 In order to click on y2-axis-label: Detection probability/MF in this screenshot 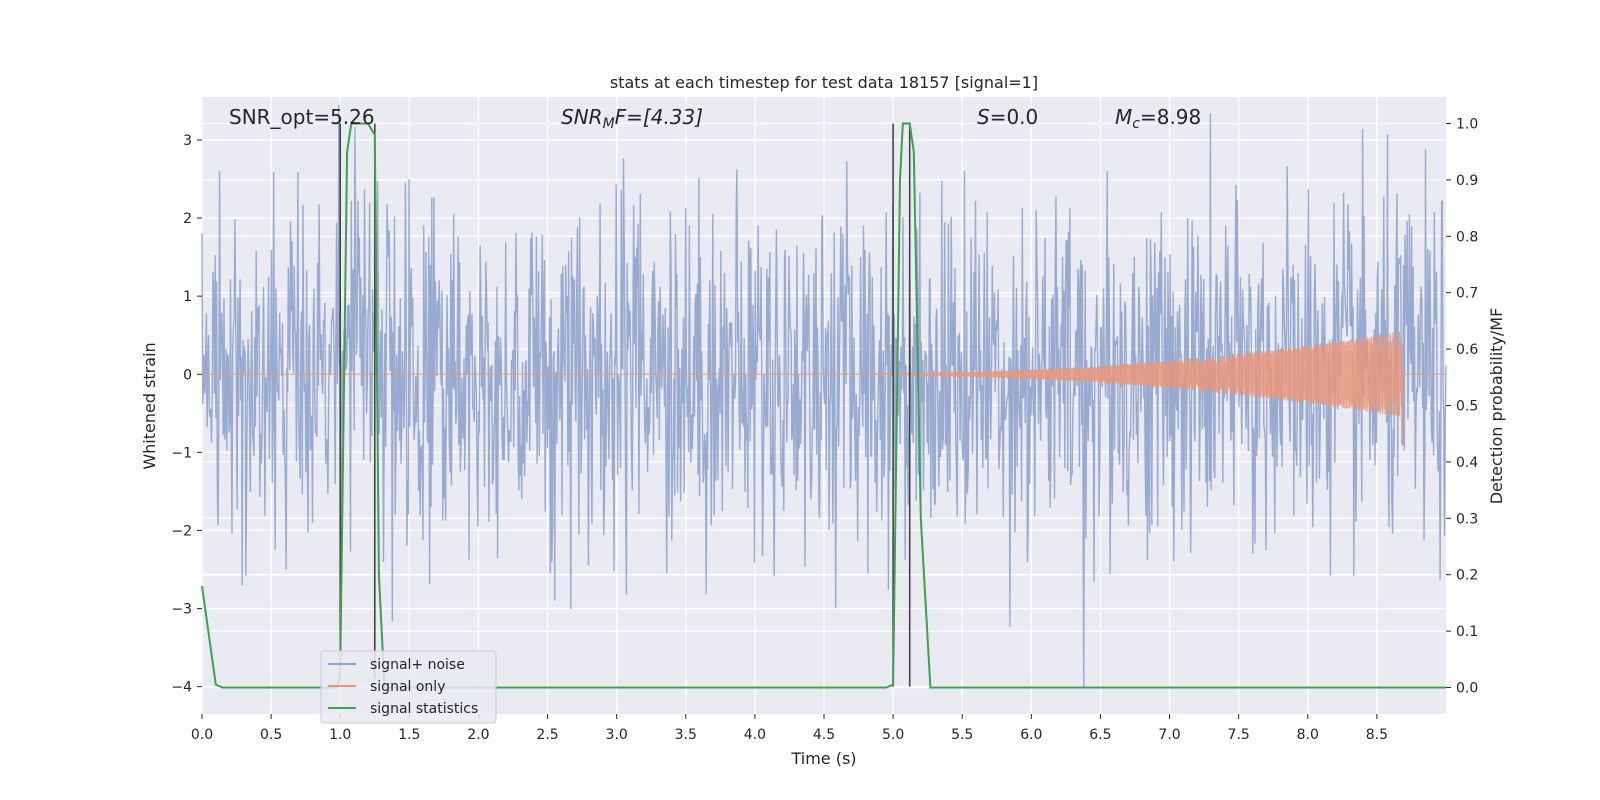, I will do `click(1496, 406)`.